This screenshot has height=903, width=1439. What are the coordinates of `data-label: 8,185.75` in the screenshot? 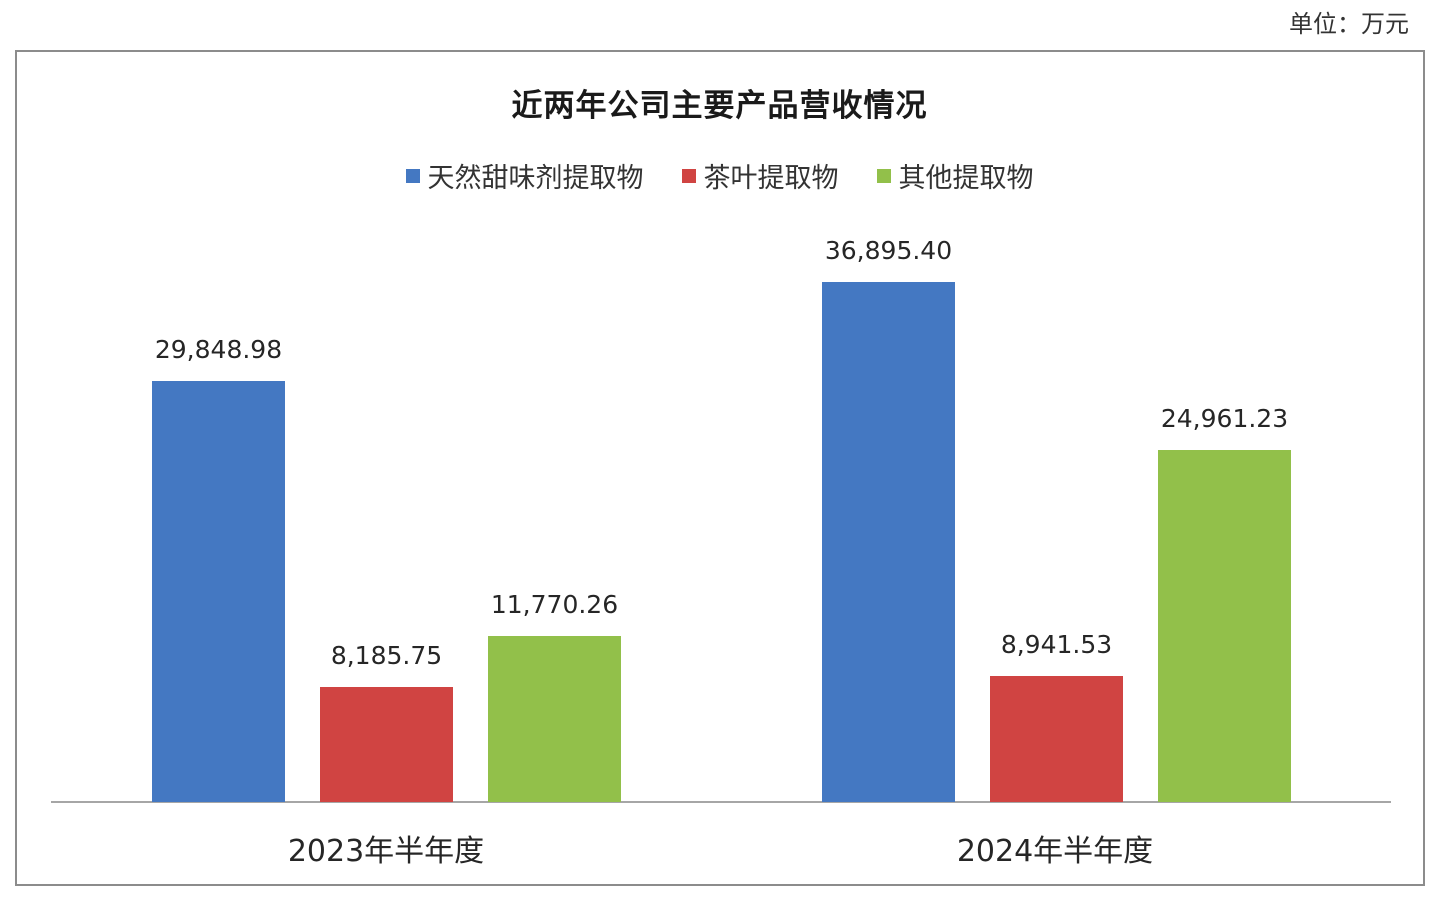 It's located at (386, 655).